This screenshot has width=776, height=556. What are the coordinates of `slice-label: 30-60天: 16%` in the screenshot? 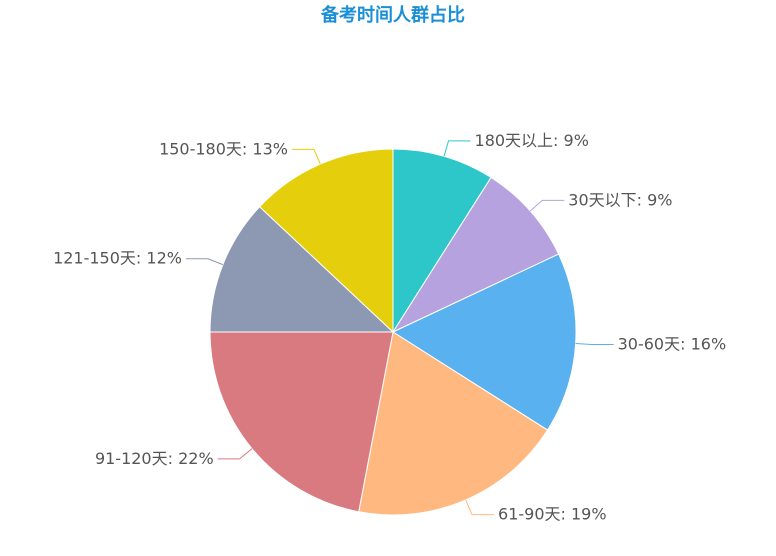 It's located at (672, 344).